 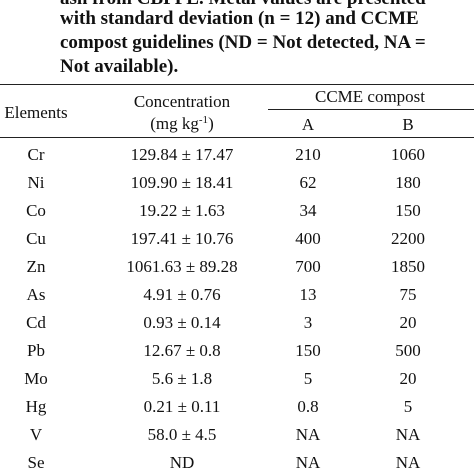 I want to click on table-cell: 13, so click(x=308, y=294).